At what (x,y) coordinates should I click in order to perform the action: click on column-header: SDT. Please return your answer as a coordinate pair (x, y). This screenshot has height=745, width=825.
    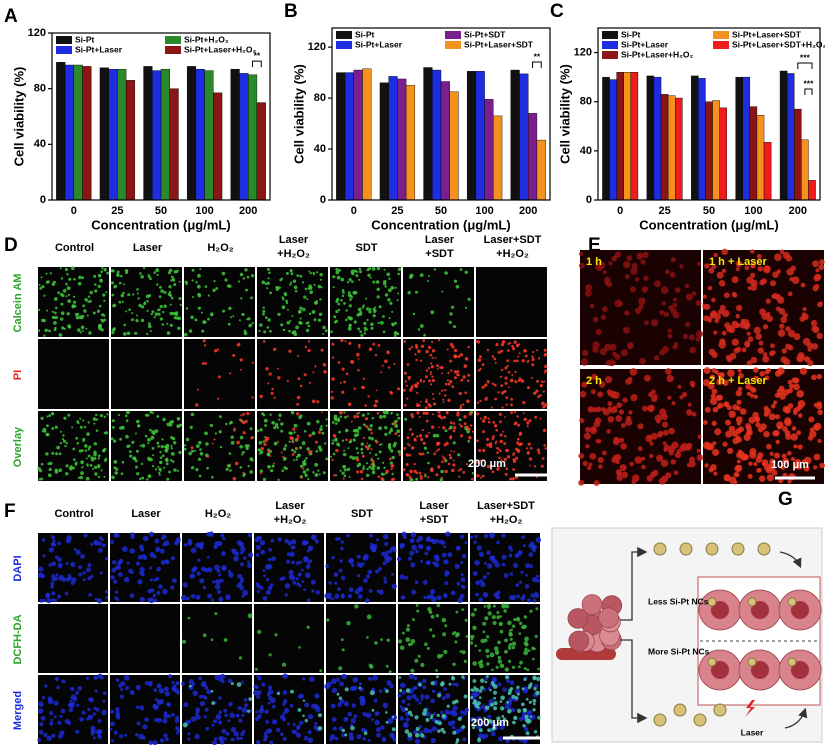
    Looking at the image, I should click on (362, 514).